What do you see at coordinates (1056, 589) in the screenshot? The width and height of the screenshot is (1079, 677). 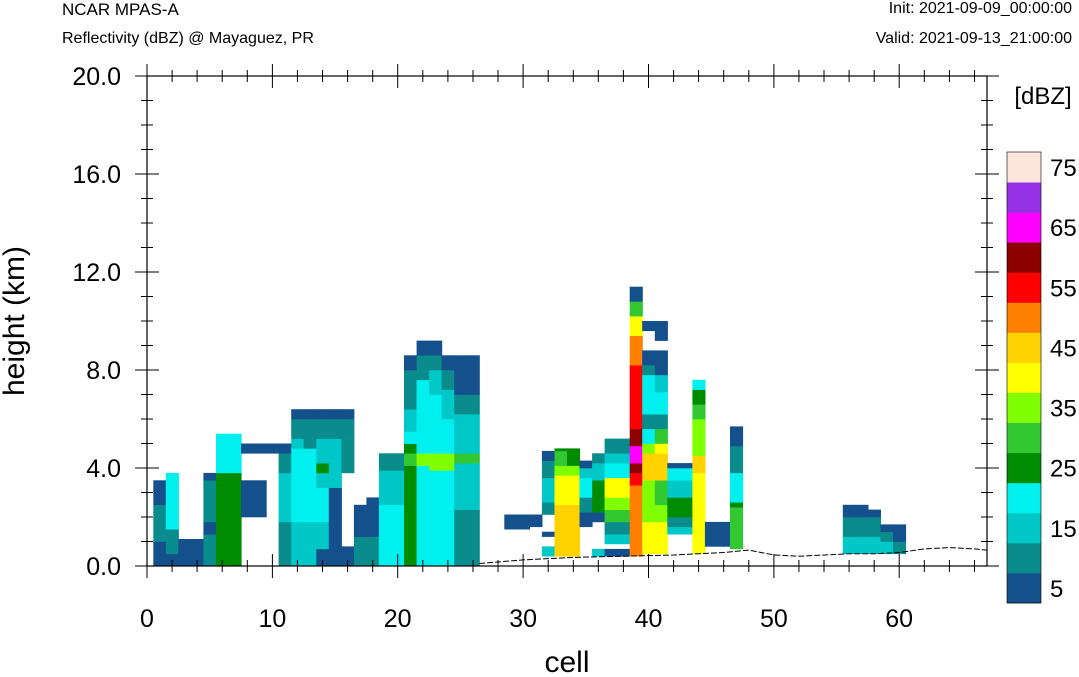 I see `colorbar-tick-label: 5` at bounding box center [1056, 589].